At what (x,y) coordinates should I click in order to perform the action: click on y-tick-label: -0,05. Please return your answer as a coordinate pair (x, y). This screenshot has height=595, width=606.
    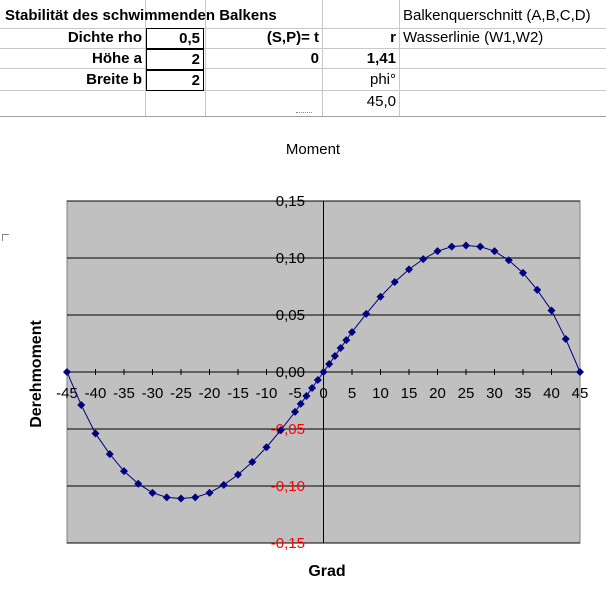
    Looking at the image, I should click on (288, 429).